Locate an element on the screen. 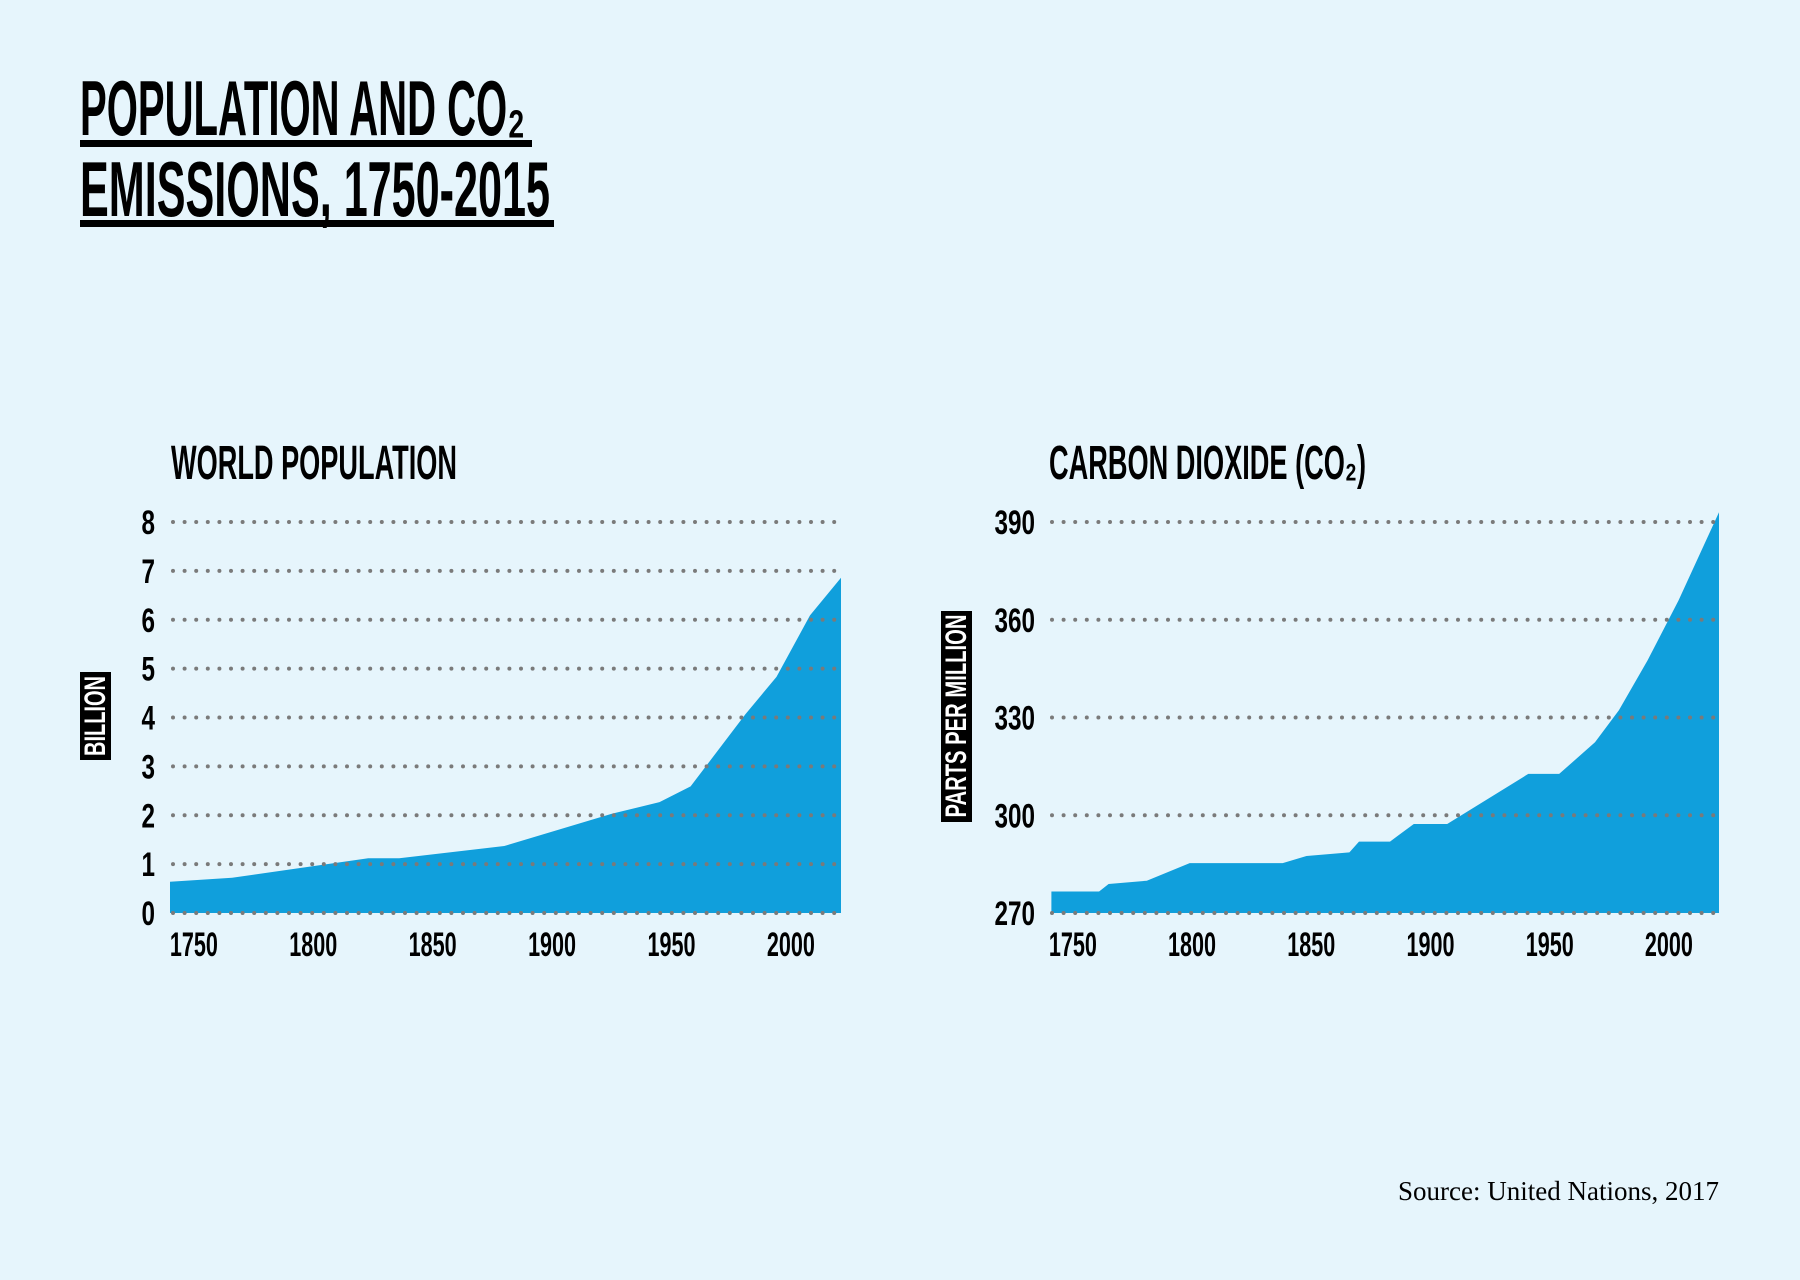 The image size is (1800, 1280). y-tick-label: 330 is located at coordinates (1015, 719).